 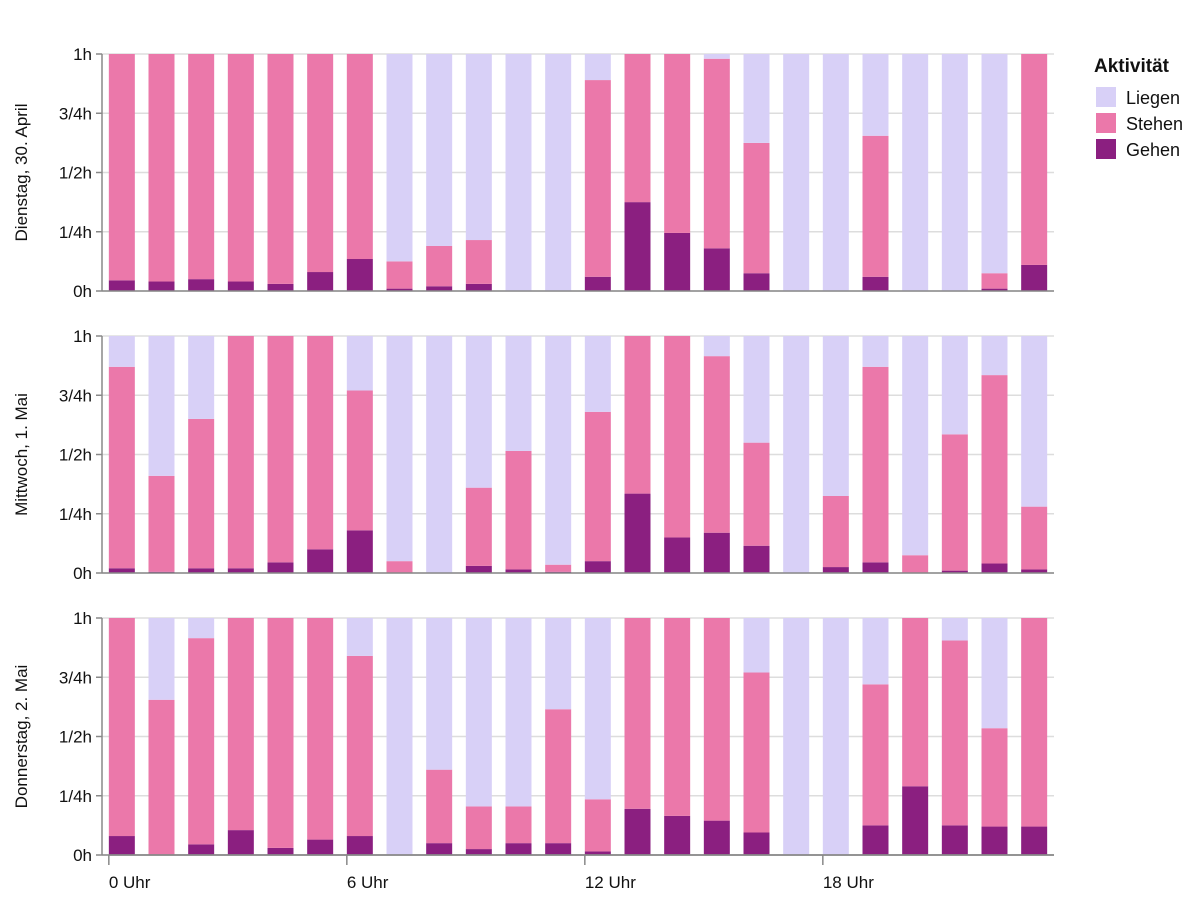 What do you see at coordinates (1132, 66) in the screenshot?
I see `legend-title: Aktivität` at bounding box center [1132, 66].